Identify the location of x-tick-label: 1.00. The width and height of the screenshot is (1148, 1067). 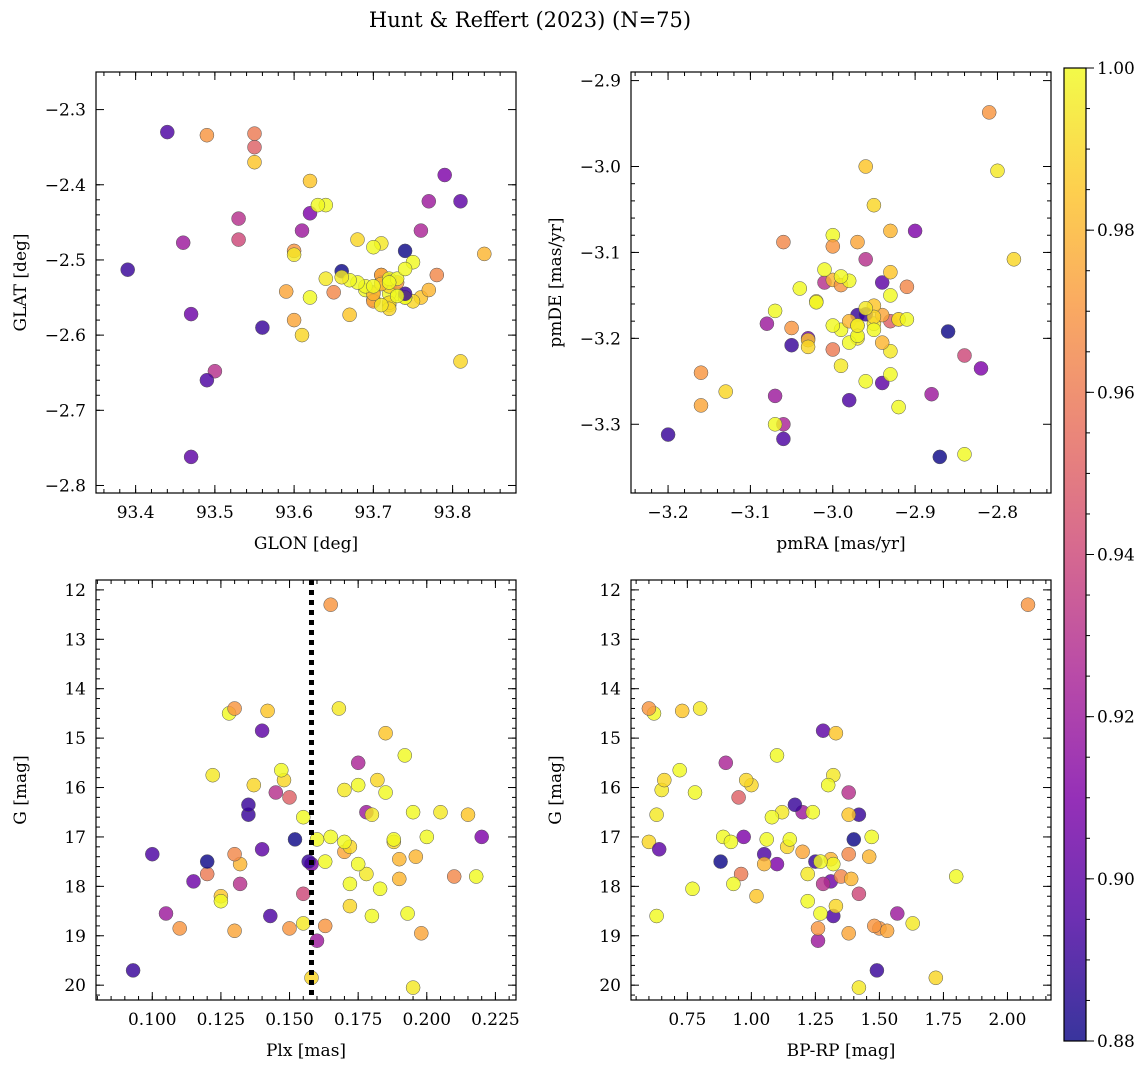
(751, 1020).